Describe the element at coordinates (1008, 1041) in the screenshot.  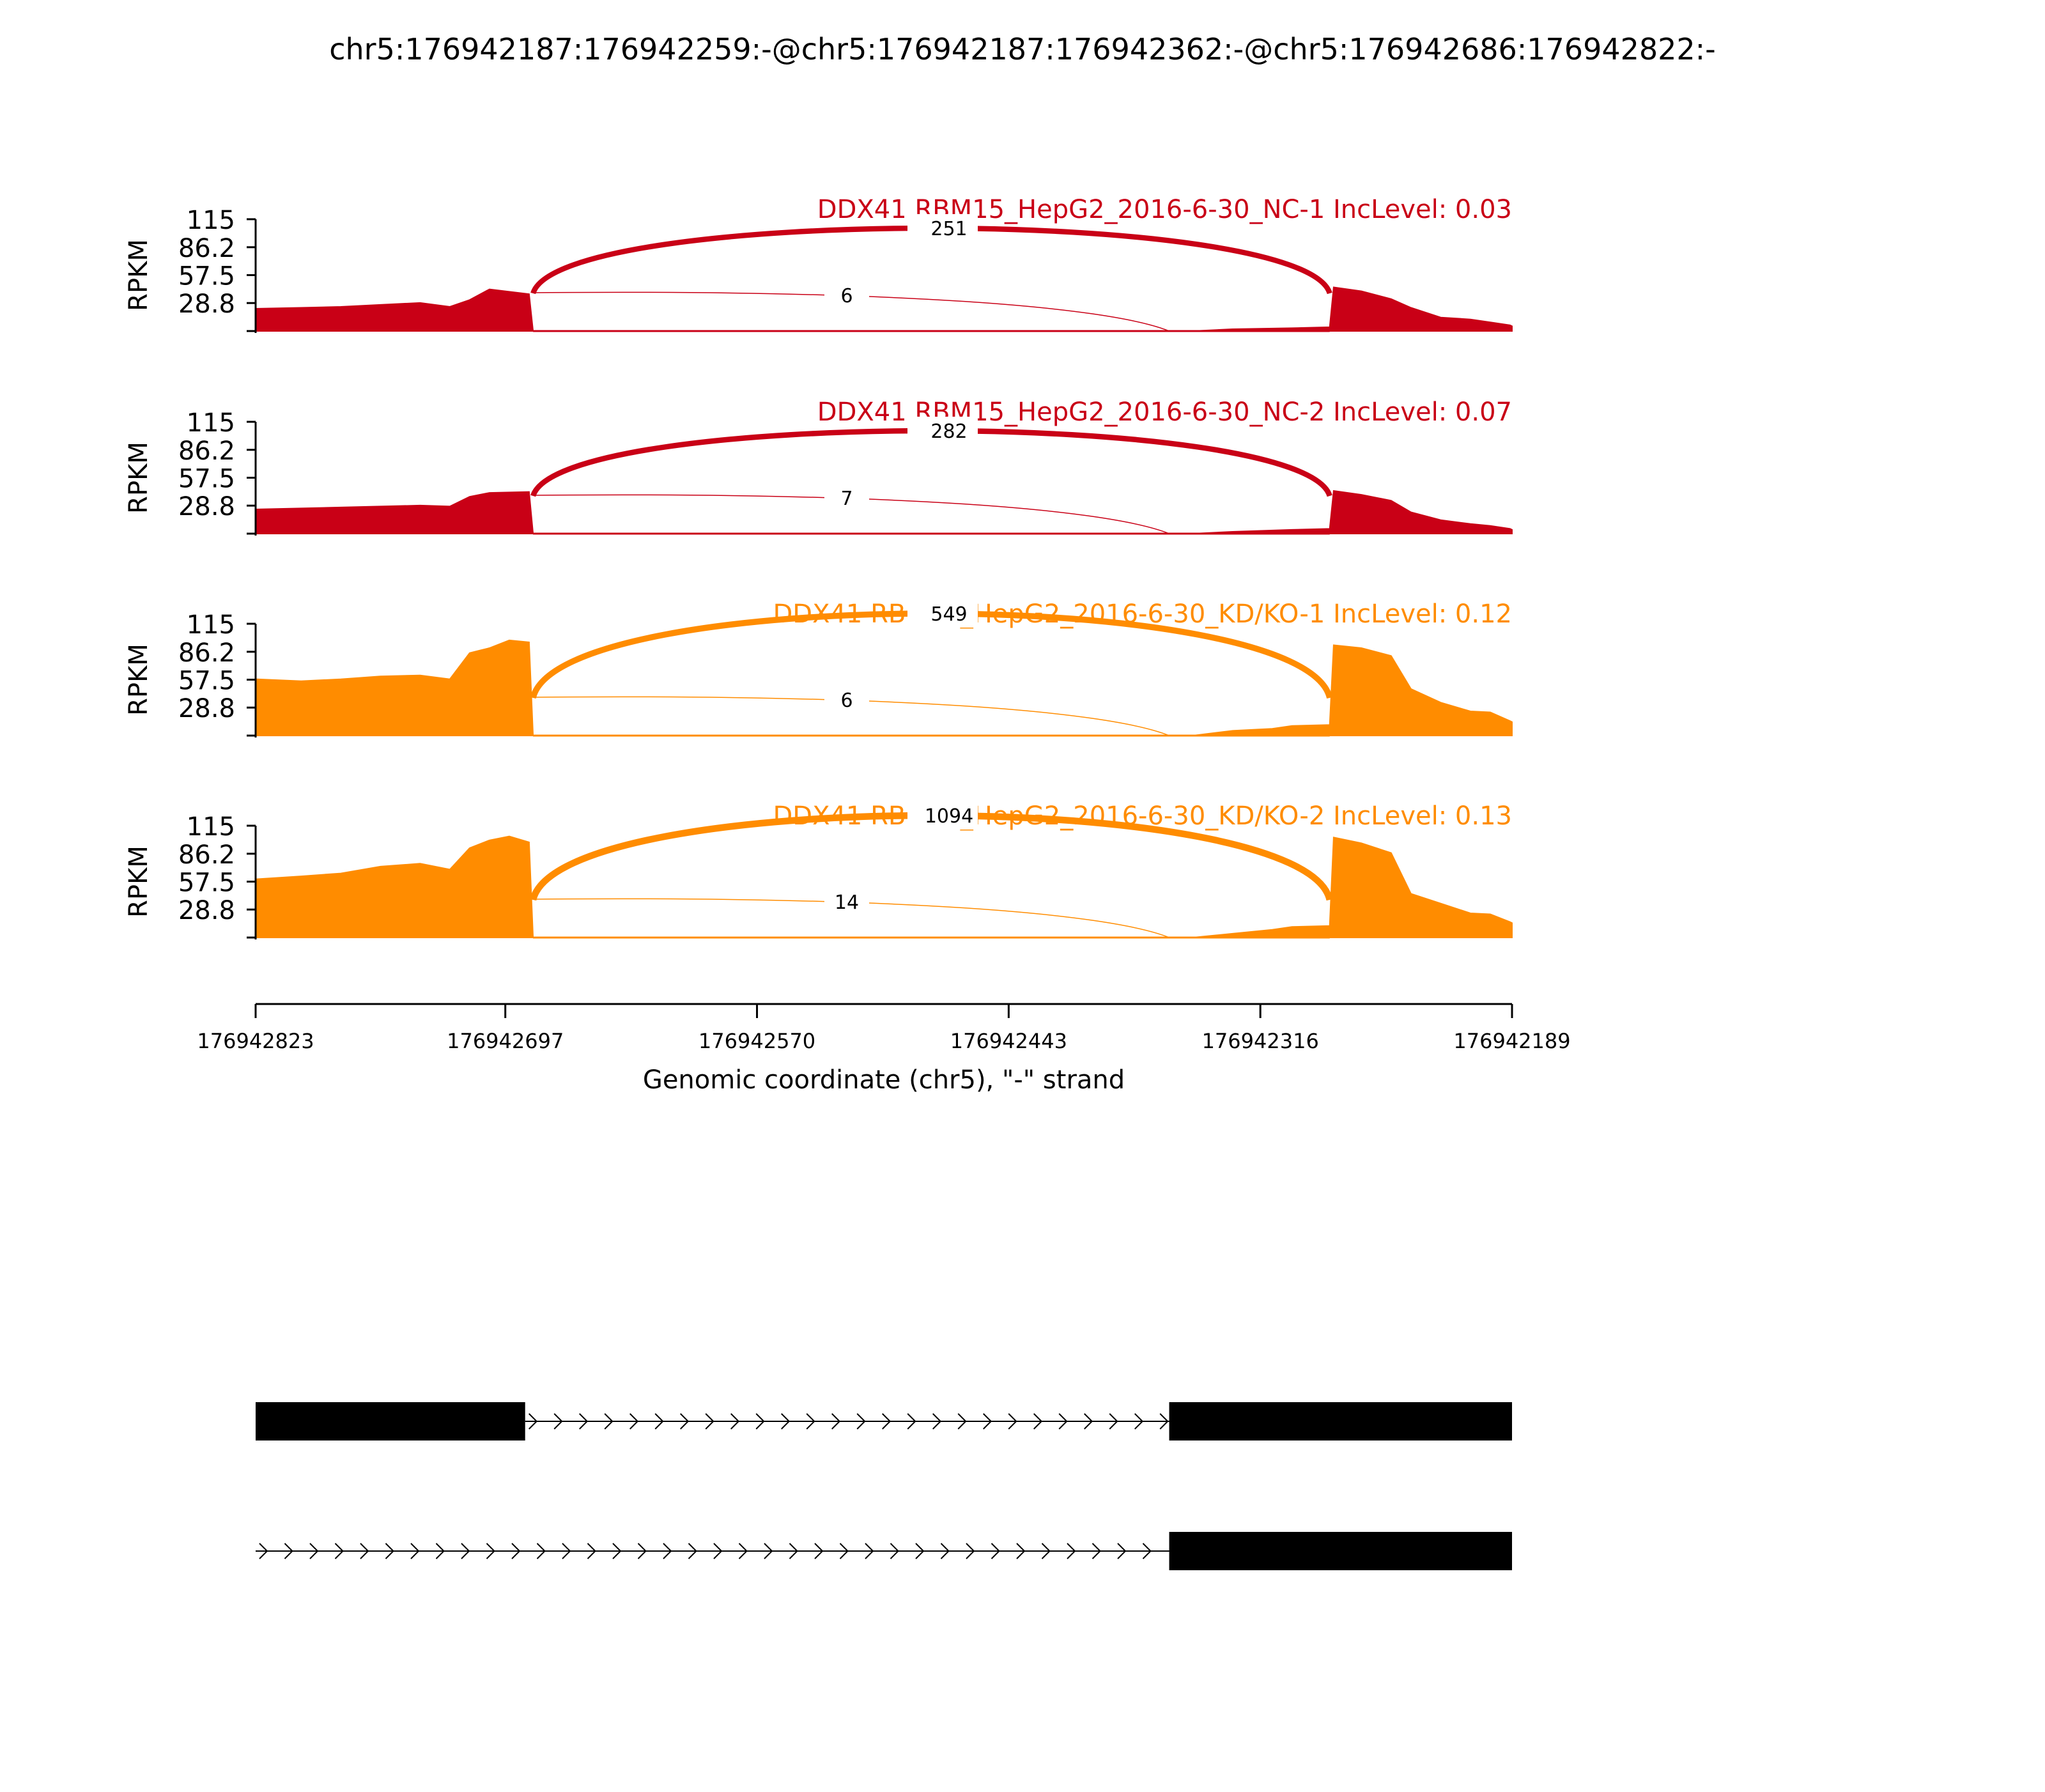
I see `x-tick-label: 176942443` at that location.